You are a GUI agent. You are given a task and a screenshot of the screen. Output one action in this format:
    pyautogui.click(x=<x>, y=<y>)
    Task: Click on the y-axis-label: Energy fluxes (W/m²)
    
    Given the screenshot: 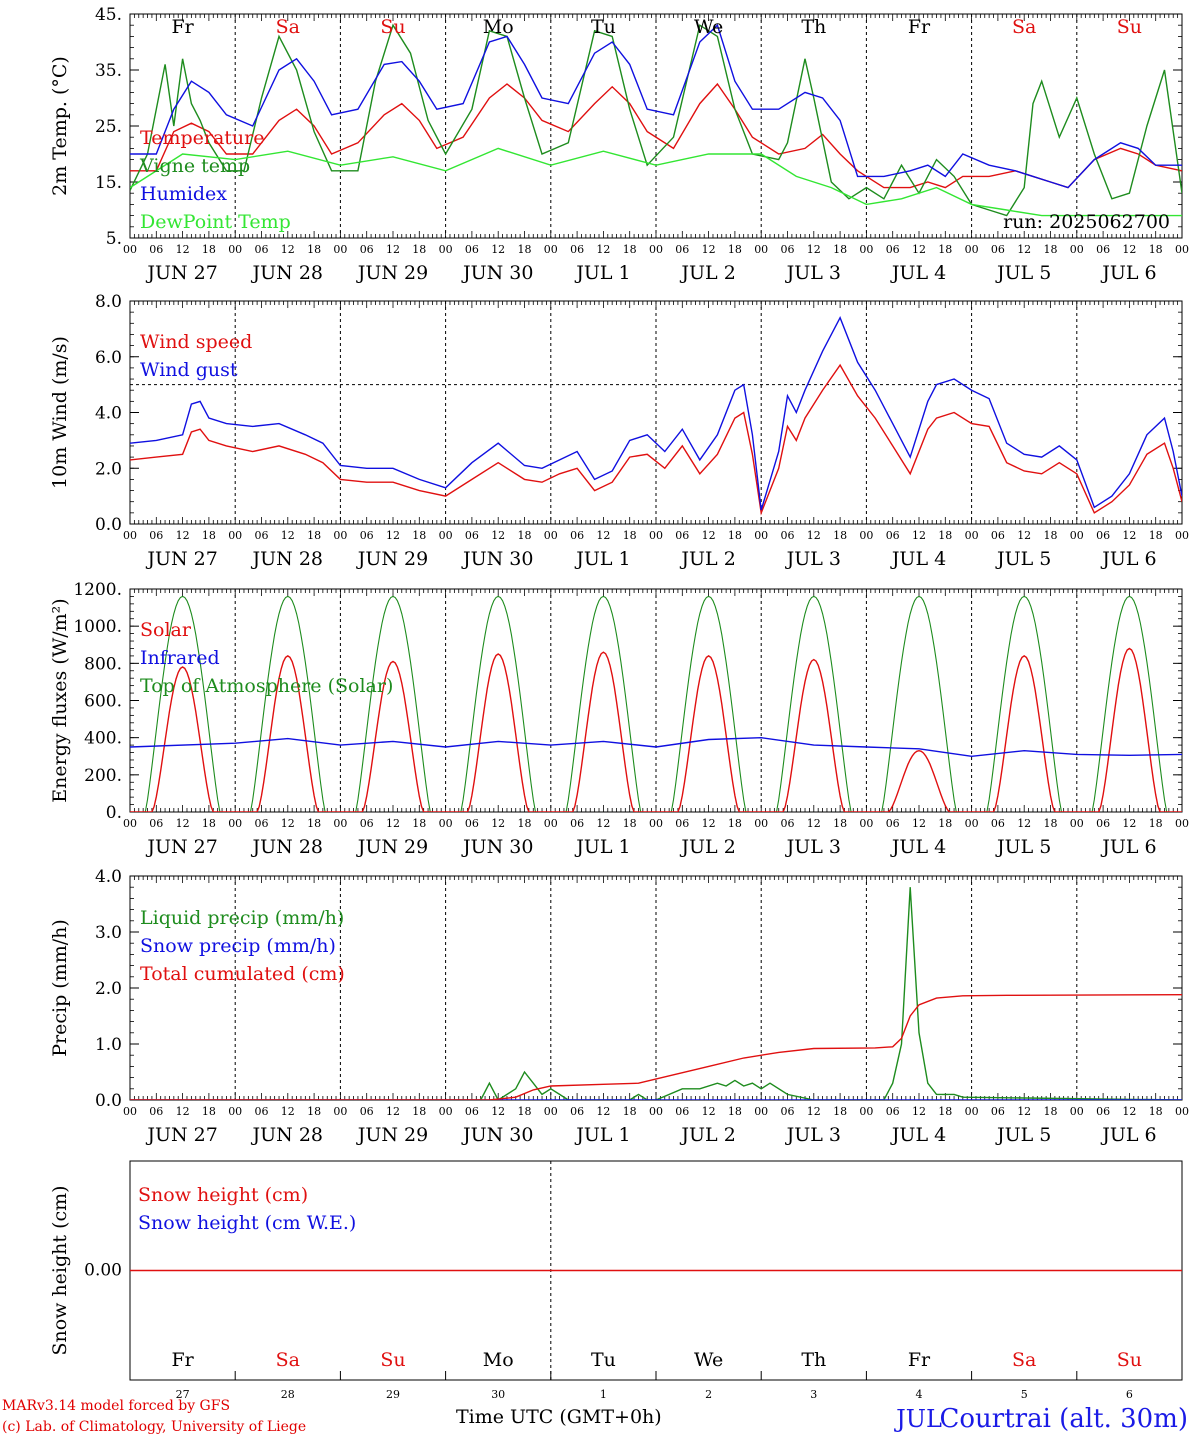 What is the action you would take?
    pyautogui.click(x=60, y=700)
    